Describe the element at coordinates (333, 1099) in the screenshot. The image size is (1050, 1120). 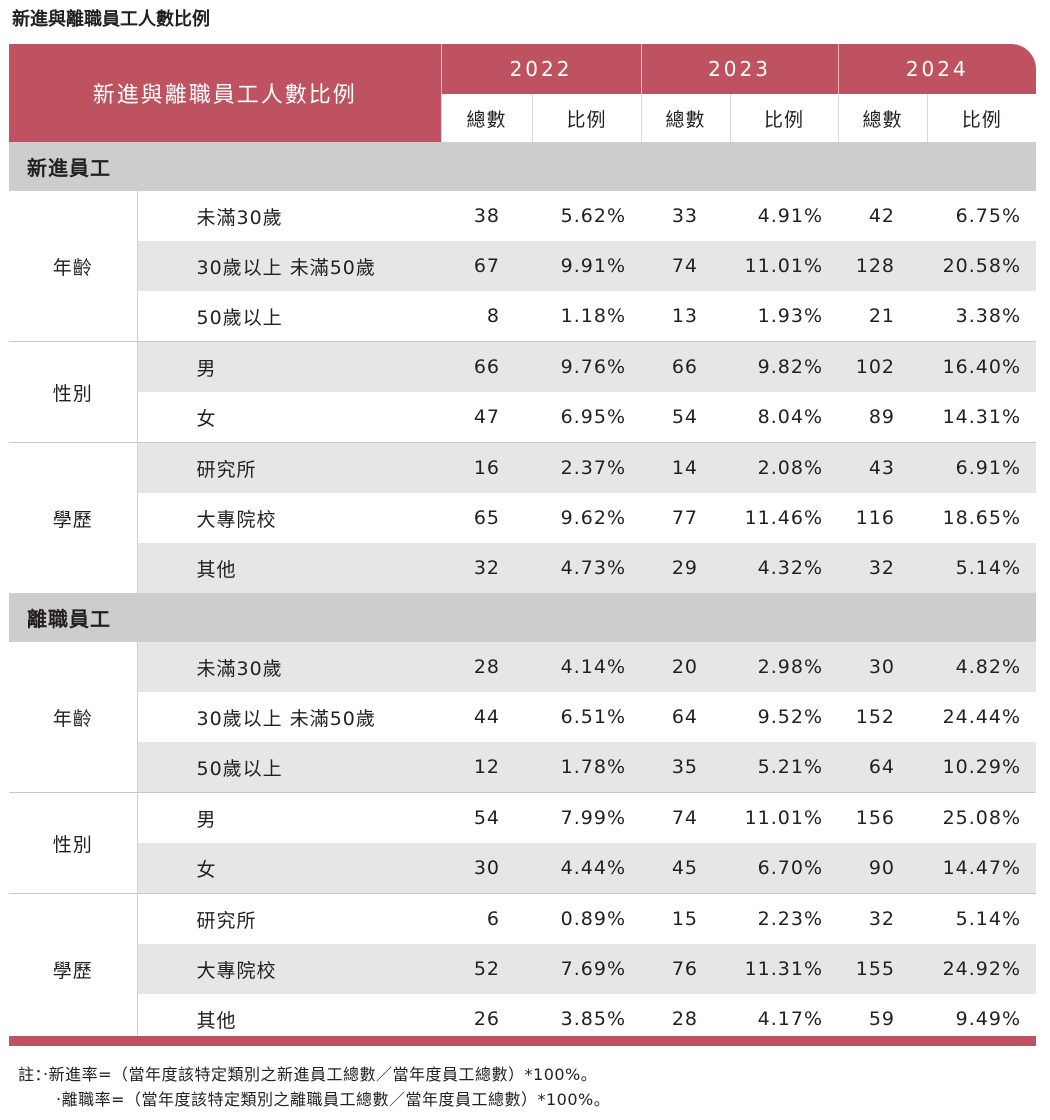
I see `note-turnover-rate: ‧離職率=（當年度該特定類別之離職員工總數／當年度員工總數）*100%。` at that location.